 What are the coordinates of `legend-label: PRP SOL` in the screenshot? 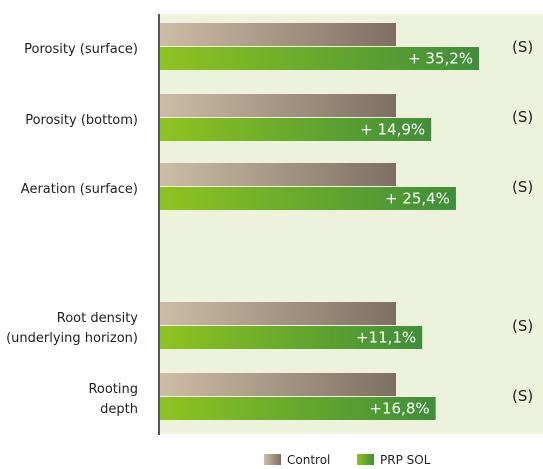 It's located at (405, 460).